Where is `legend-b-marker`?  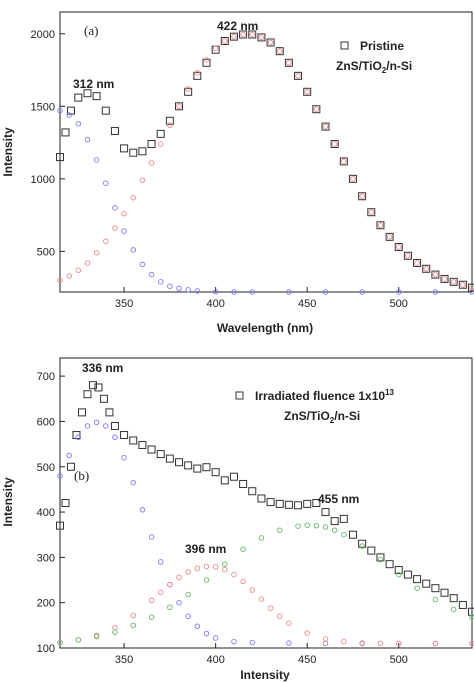
legend-b-marker is located at coordinates (239, 395).